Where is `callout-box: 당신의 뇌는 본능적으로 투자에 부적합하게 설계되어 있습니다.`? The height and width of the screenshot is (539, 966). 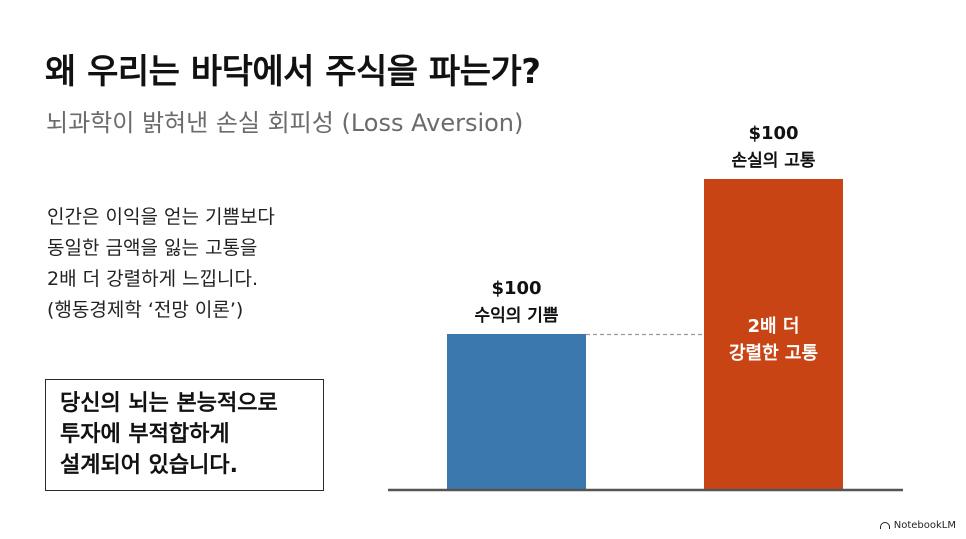
callout-box: 당신의 뇌는 본능적으로 투자에 부적합하게 설계되어 있습니다. is located at coordinates (184, 435).